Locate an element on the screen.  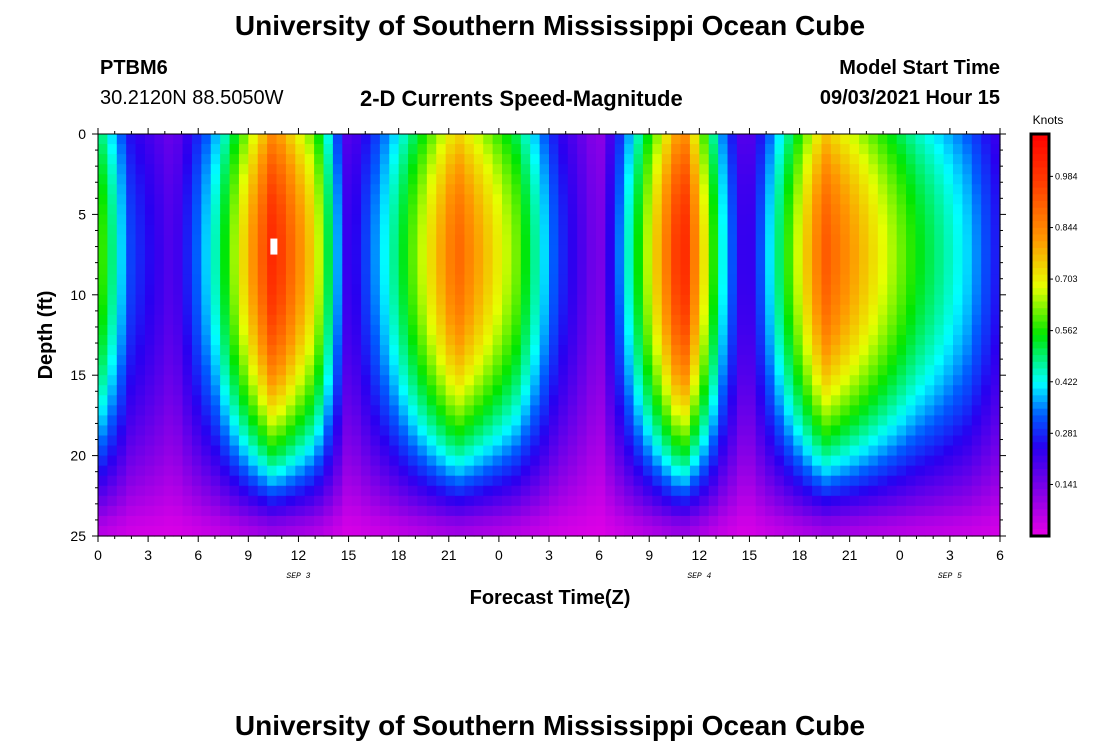
colorbar-swatch is located at coordinates (1040, 506).